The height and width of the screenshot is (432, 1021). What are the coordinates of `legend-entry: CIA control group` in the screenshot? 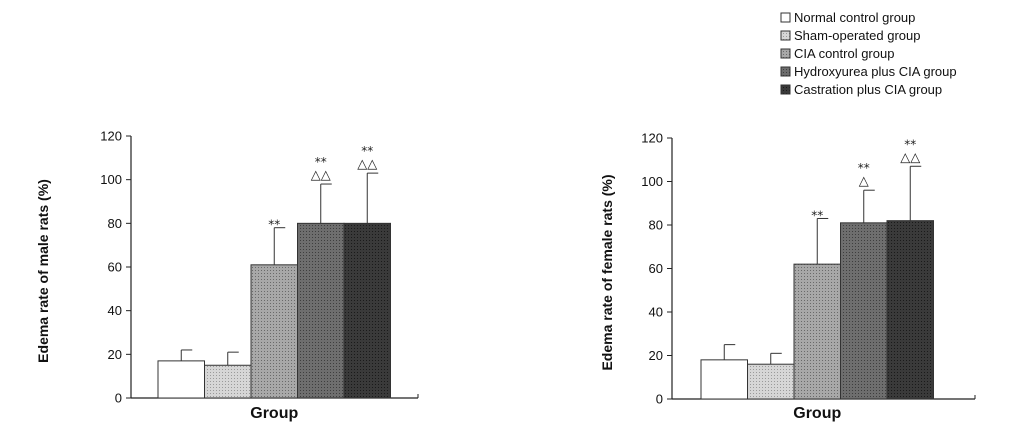 It's located at (844, 53).